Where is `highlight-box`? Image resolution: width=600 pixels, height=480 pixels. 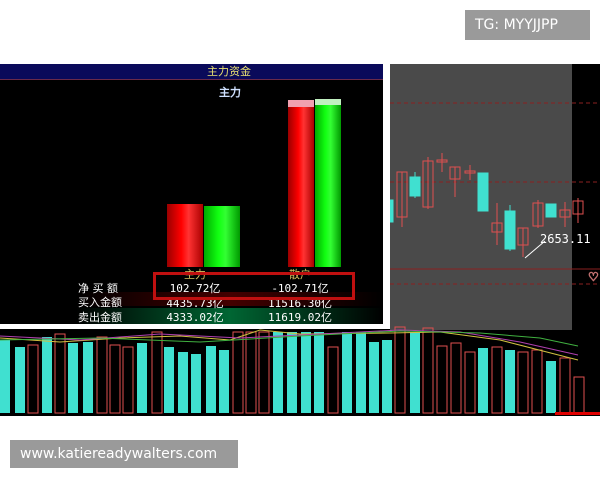
highlight-box is located at coordinates (254, 286).